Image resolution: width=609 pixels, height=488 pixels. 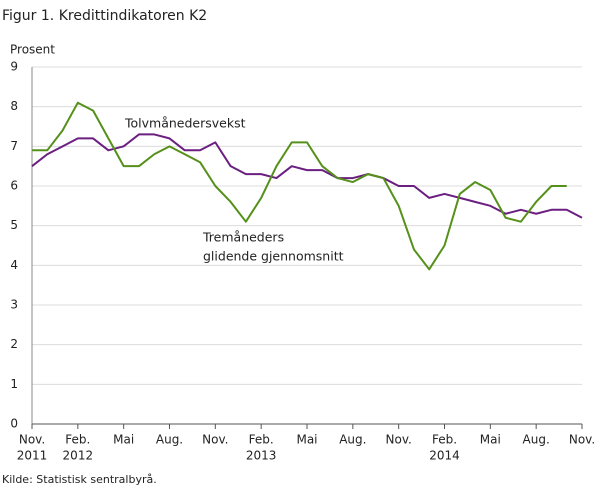 What do you see at coordinates (273, 256) in the screenshot?
I see `annotation: glidende gjennomsnitt` at bounding box center [273, 256].